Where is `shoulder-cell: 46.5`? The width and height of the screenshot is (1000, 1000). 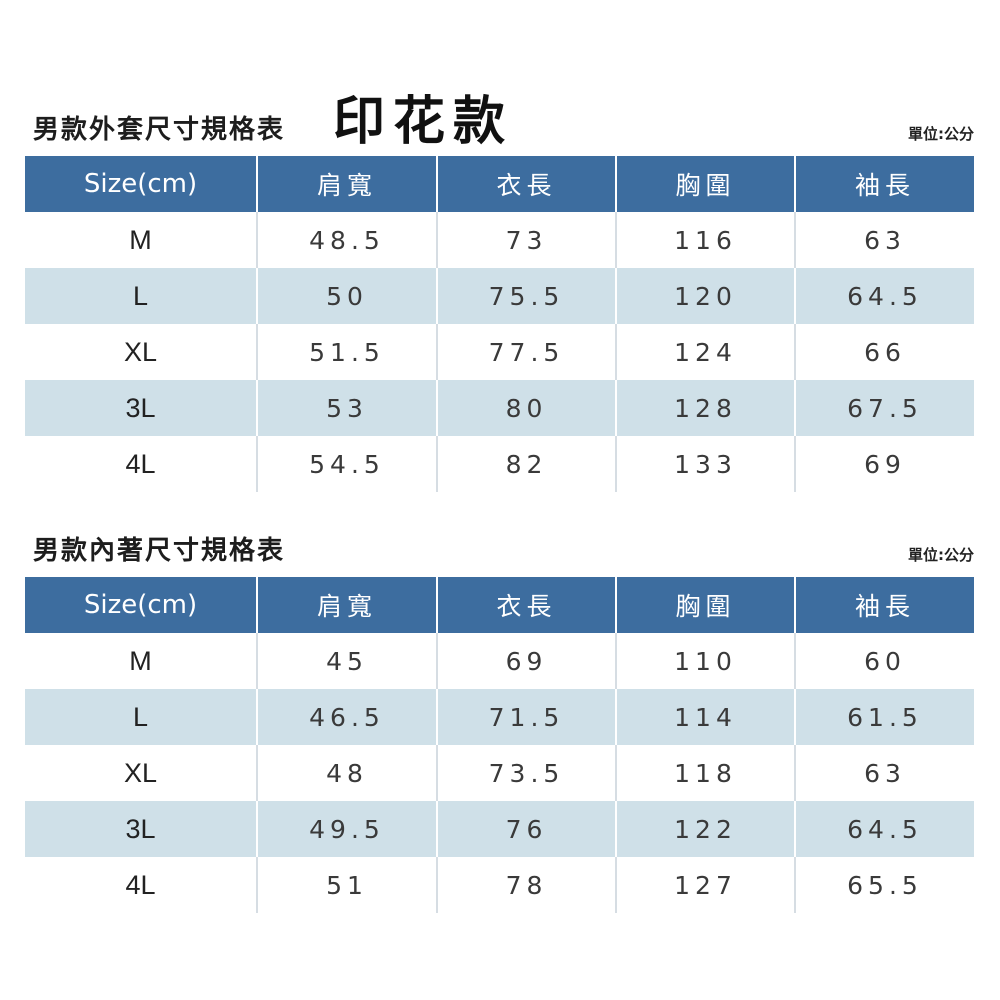
shoulder-cell: 46.5 is located at coordinates (346, 717).